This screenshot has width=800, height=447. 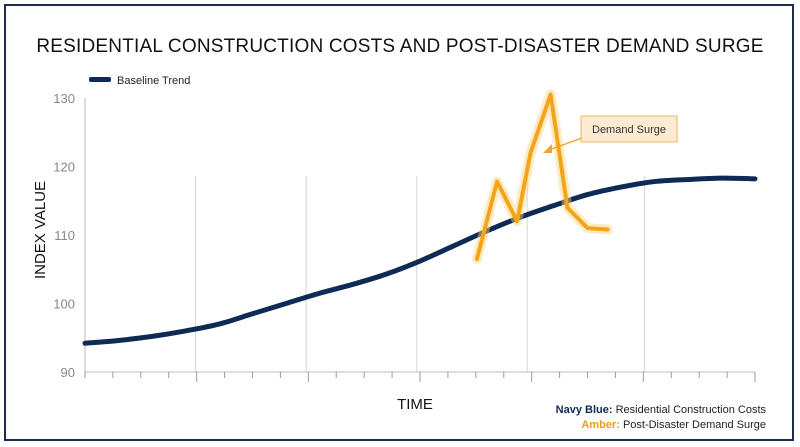 I want to click on legend-swatch, so click(x=100, y=79).